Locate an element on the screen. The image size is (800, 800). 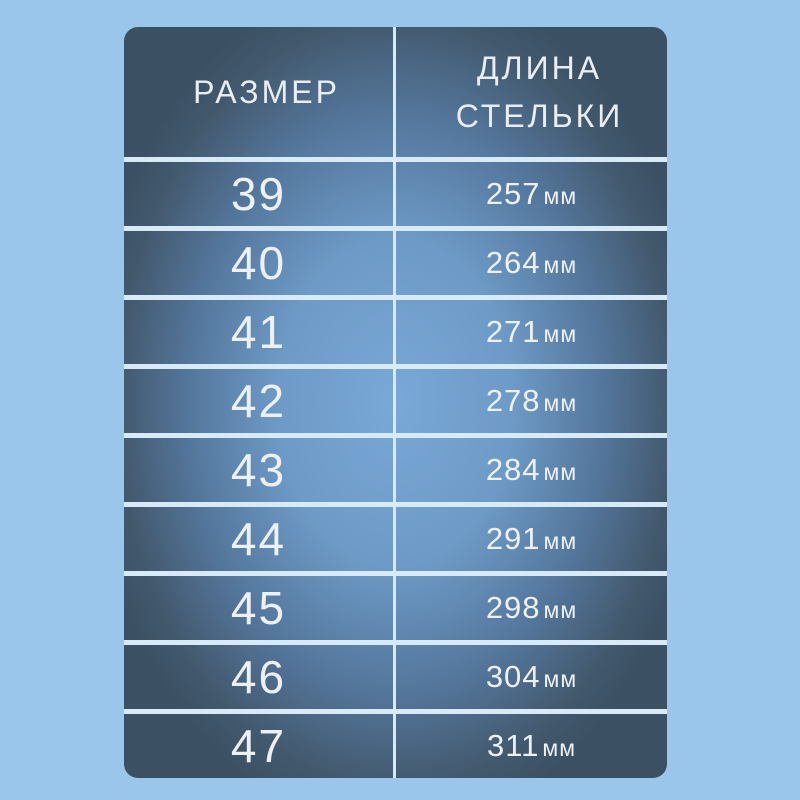
table-row: 45 298 мм is located at coordinates (395, 608).